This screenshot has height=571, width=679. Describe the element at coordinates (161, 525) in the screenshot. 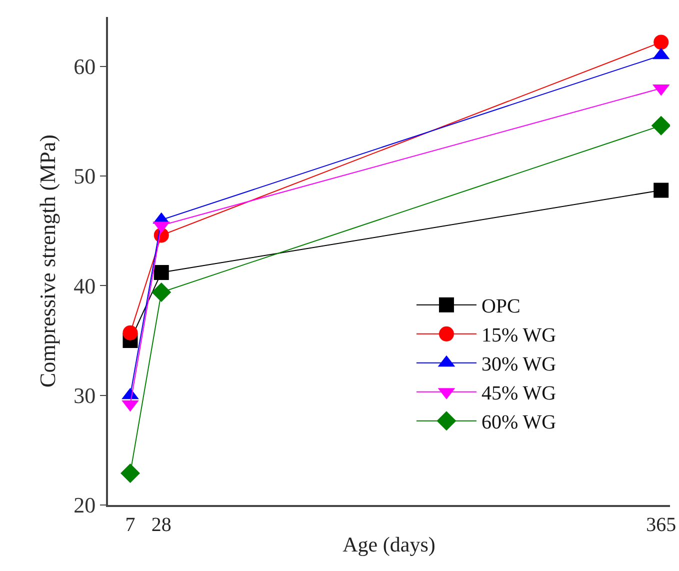

I see `x-tick-label: 28` at that location.